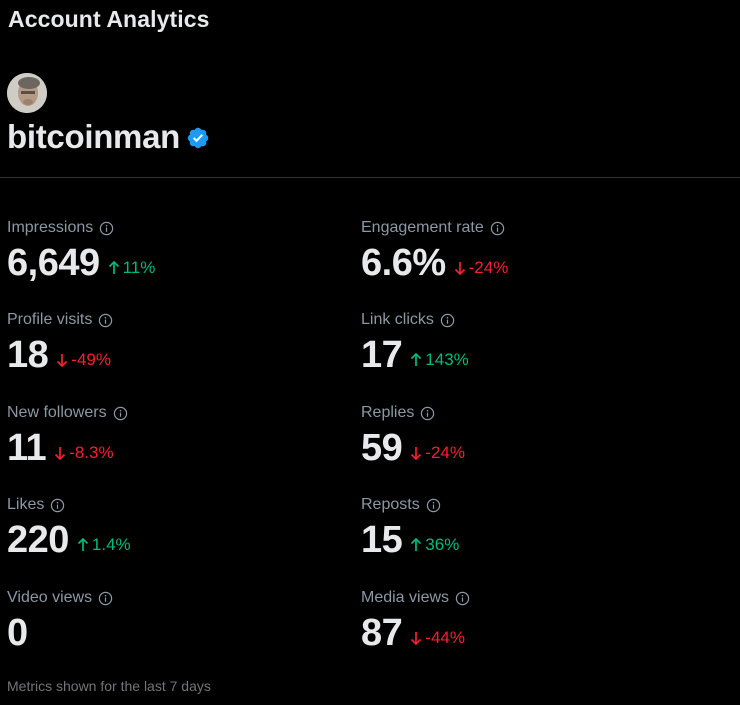  What do you see at coordinates (57, 412) in the screenshot?
I see `metric-label: New followers` at bounding box center [57, 412].